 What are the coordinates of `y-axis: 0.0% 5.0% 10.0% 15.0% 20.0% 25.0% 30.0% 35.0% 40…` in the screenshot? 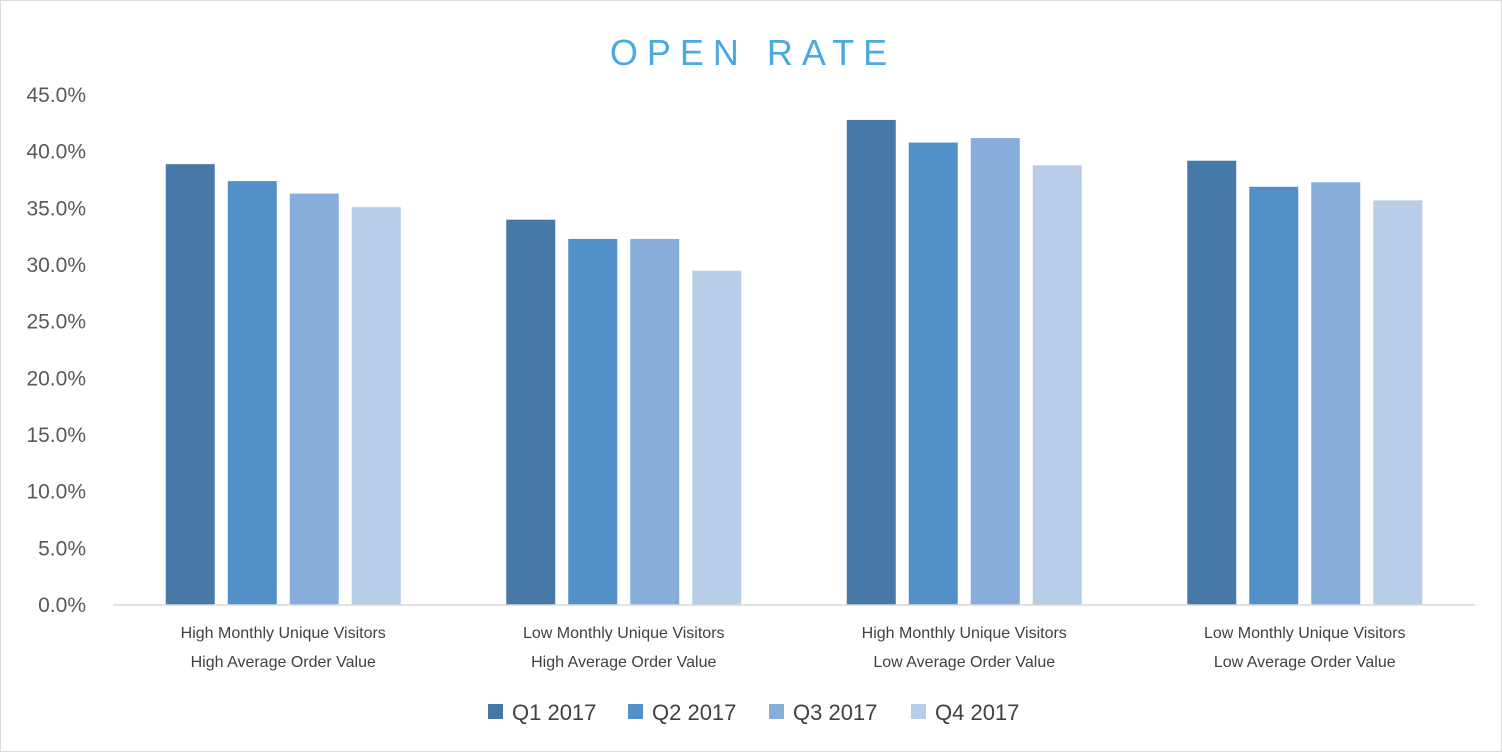 It's located at (56, 350).